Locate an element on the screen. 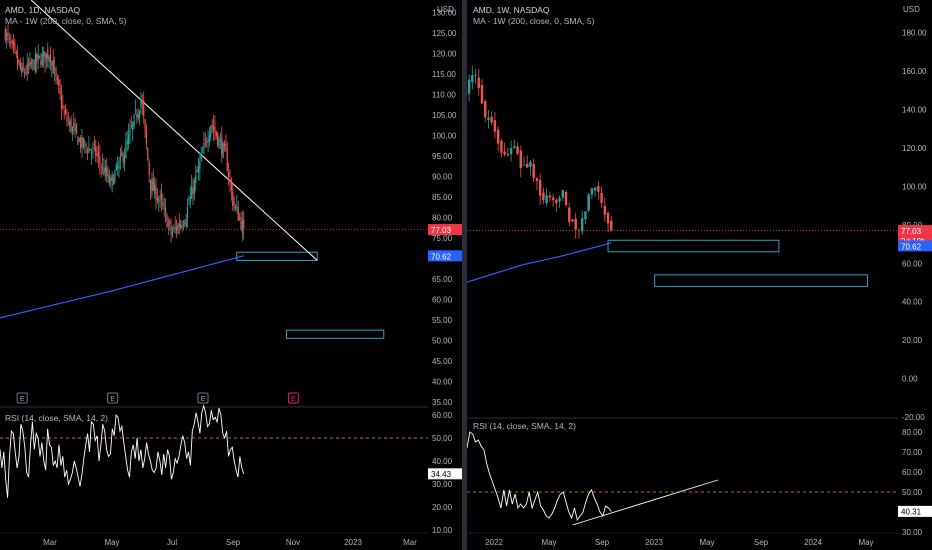 This screenshot has height=550, width=932. price-tick-label: 50.00 is located at coordinates (442, 340).